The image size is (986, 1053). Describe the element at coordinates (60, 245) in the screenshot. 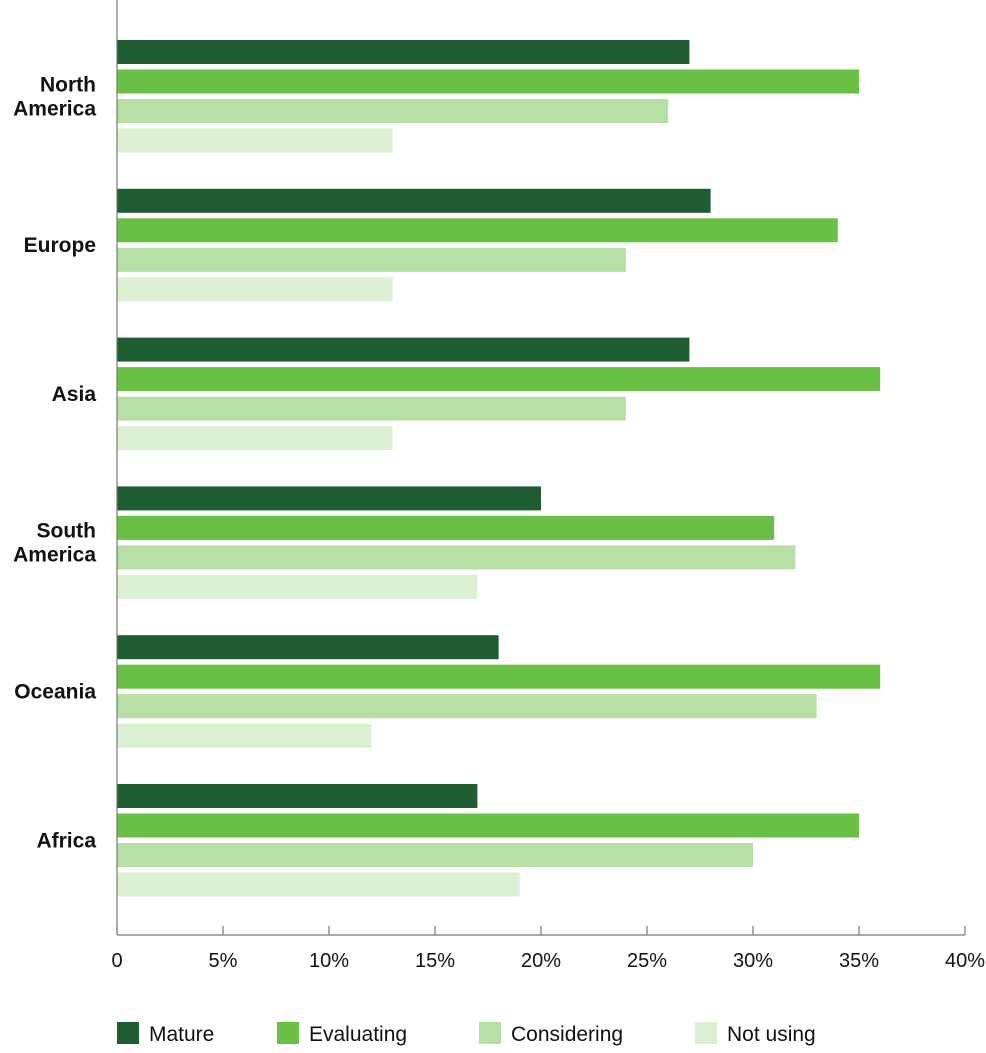

I see `category-label: Europe` at that location.